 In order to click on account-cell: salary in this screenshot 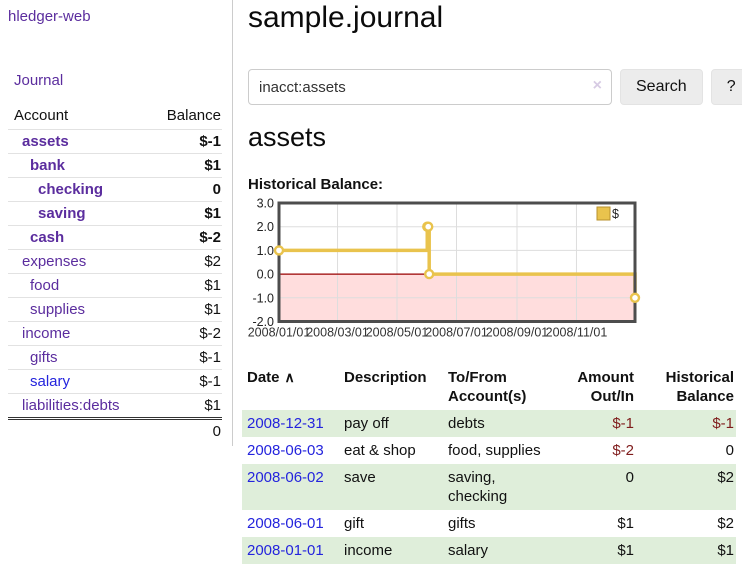, I will do `click(77, 382)`.